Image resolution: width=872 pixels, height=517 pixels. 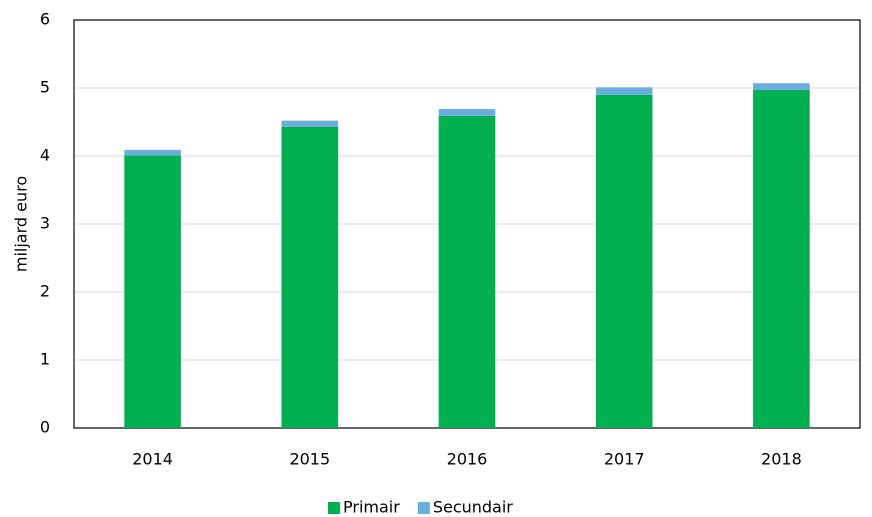 I want to click on y-tick-label: 5, so click(x=45, y=87).